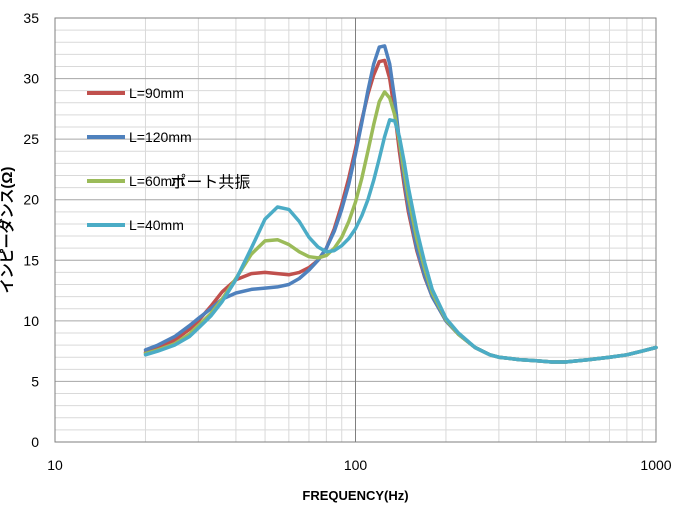 This screenshot has width=676, height=514. I want to click on x-tick-label: 100, so click(356, 465).